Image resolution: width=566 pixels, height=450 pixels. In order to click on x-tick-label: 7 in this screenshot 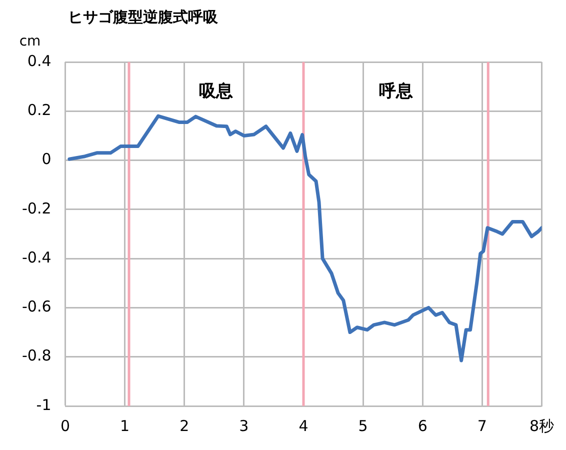, I will do `click(482, 425)`.